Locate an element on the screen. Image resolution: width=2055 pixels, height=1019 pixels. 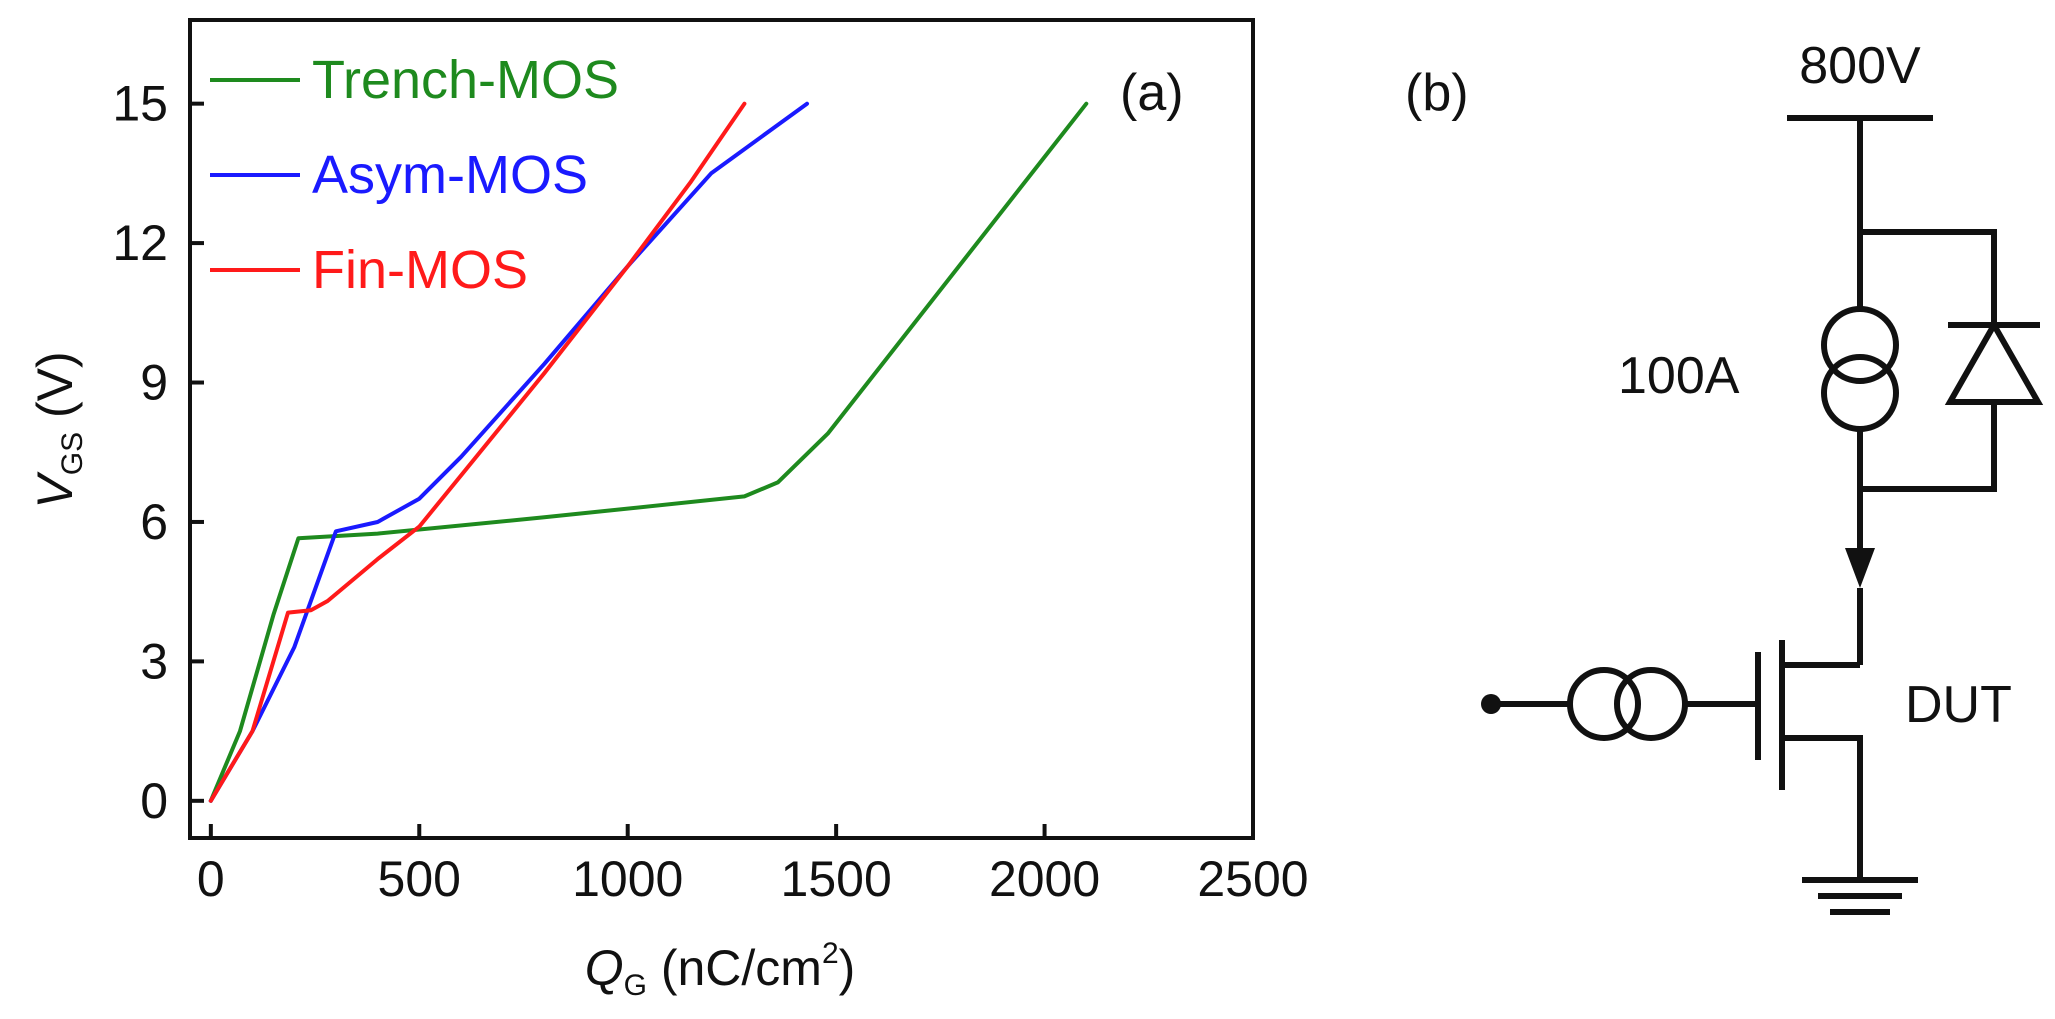
x-tick-label: 0 is located at coordinates (211, 879).